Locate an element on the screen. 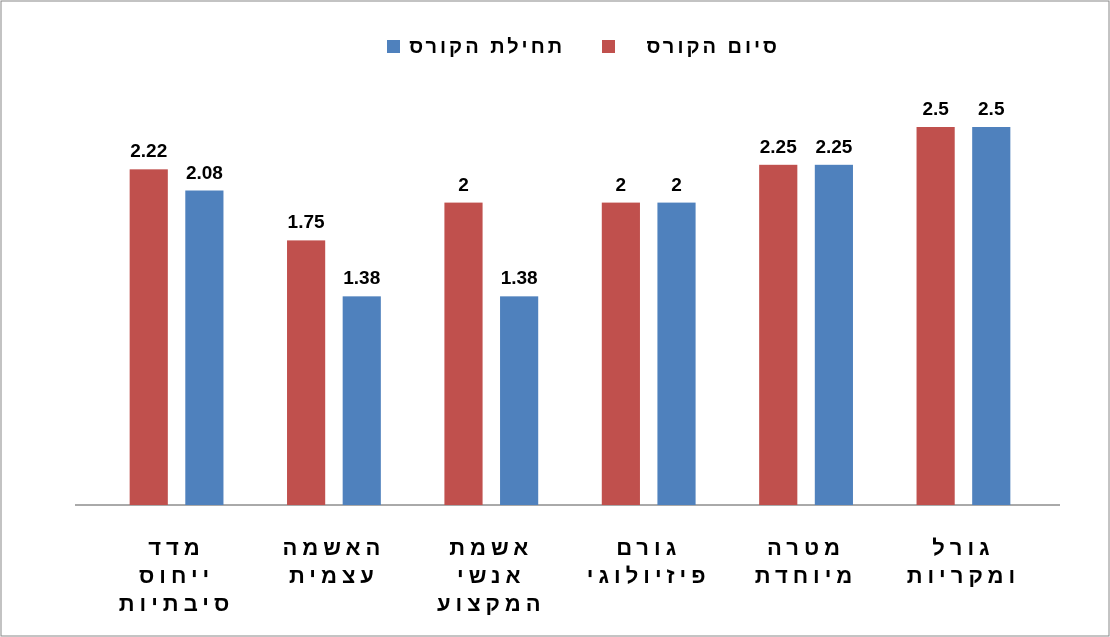 The height and width of the screenshot is (637, 1110). x-tick-label: גורל ומקריות is located at coordinates (963, 561).